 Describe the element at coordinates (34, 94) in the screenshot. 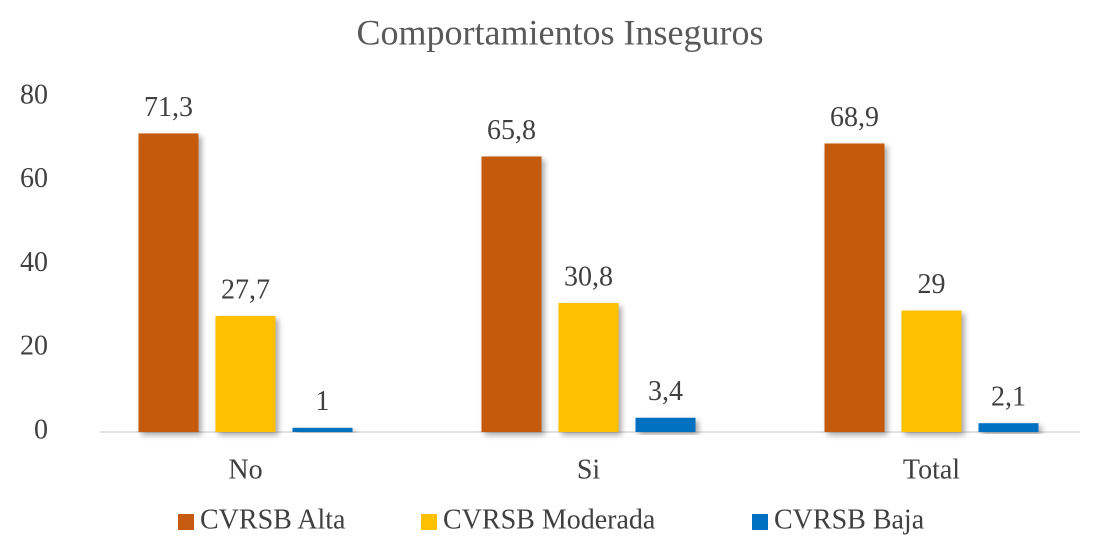

I see `y-tick-label: 80` at that location.